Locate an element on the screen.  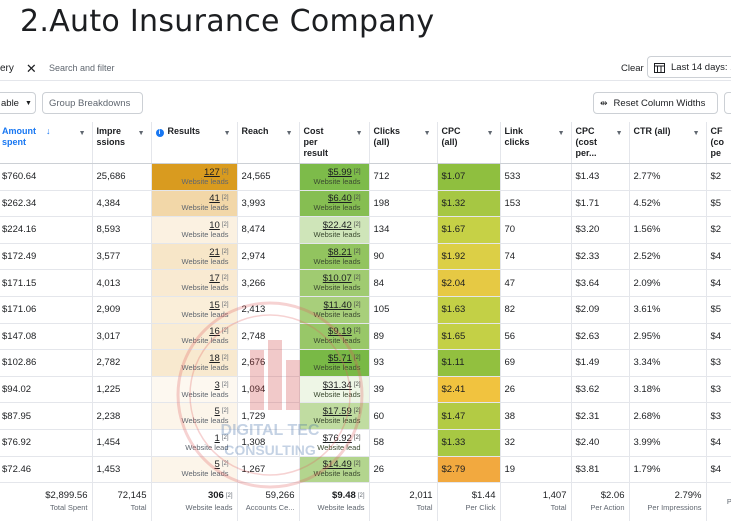
close-icon: ✕ is located at coordinates (31, 68).